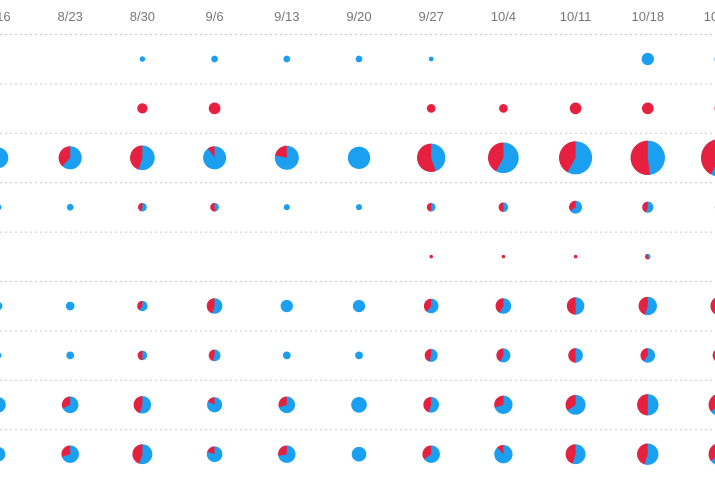 The height and width of the screenshot is (477, 715). What do you see at coordinates (70, 16) in the screenshot?
I see `x-tick-label: 8/23` at bounding box center [70, 16].